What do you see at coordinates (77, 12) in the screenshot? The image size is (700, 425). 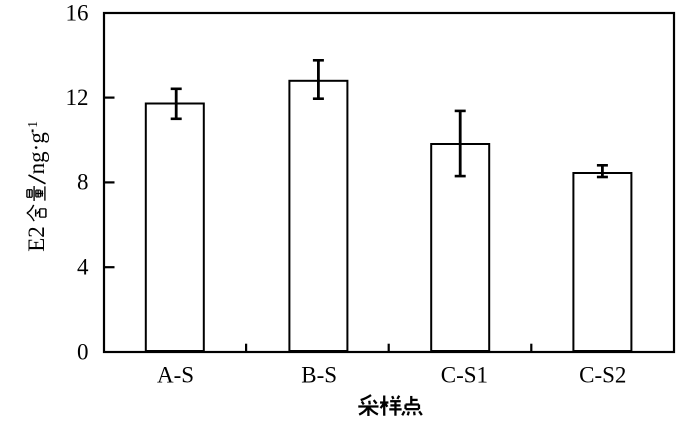 I see `svg-text: 16` at bounding box center [77, 12].